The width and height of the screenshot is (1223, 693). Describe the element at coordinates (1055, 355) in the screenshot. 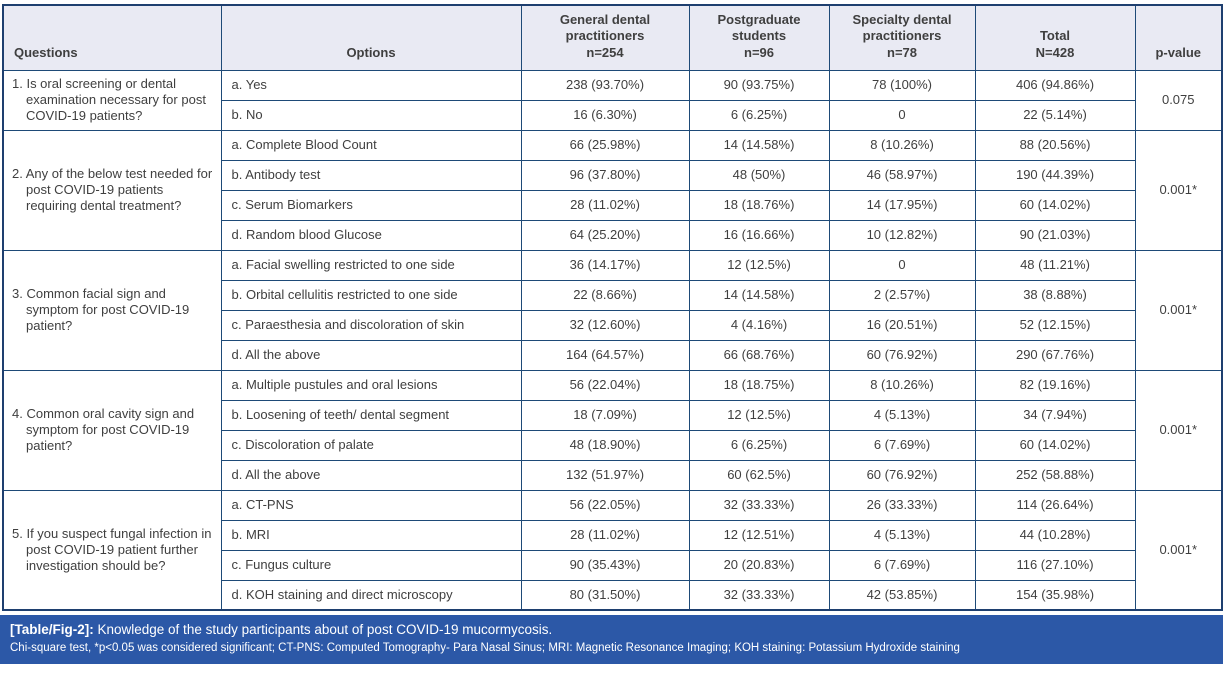

I see `value-total: 290 (67.76%)` at that location.